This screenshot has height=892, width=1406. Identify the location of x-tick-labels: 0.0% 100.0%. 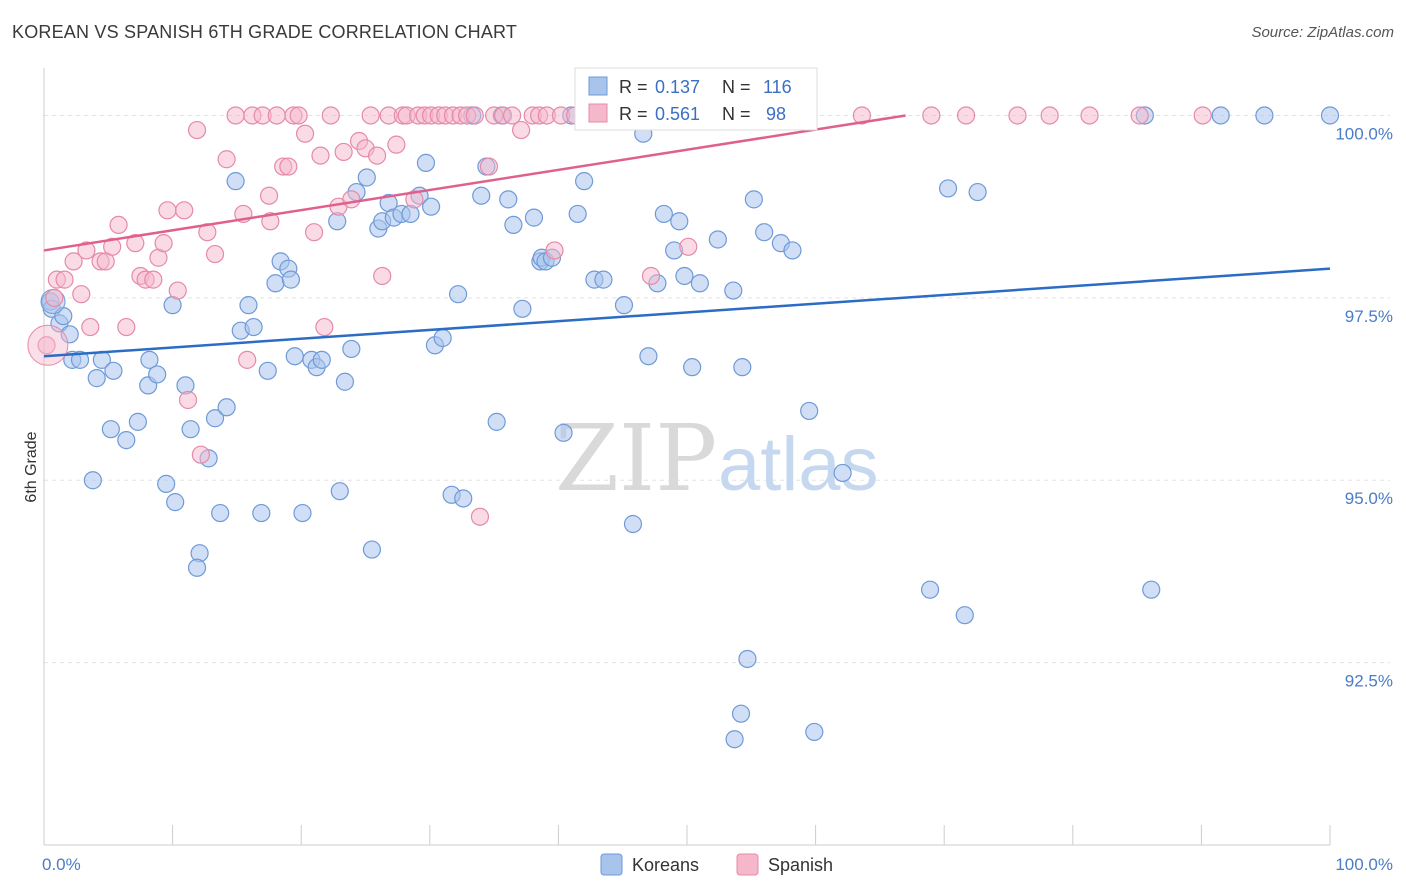
(717, 864).